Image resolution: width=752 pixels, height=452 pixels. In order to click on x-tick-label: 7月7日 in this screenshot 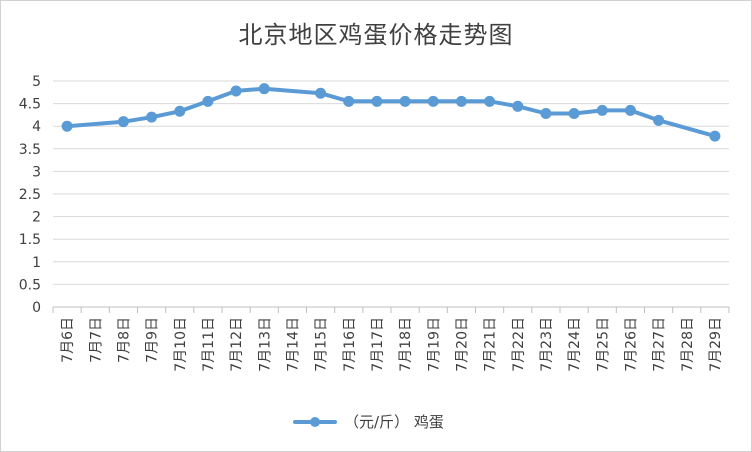, I will do `click(96, 340)`.